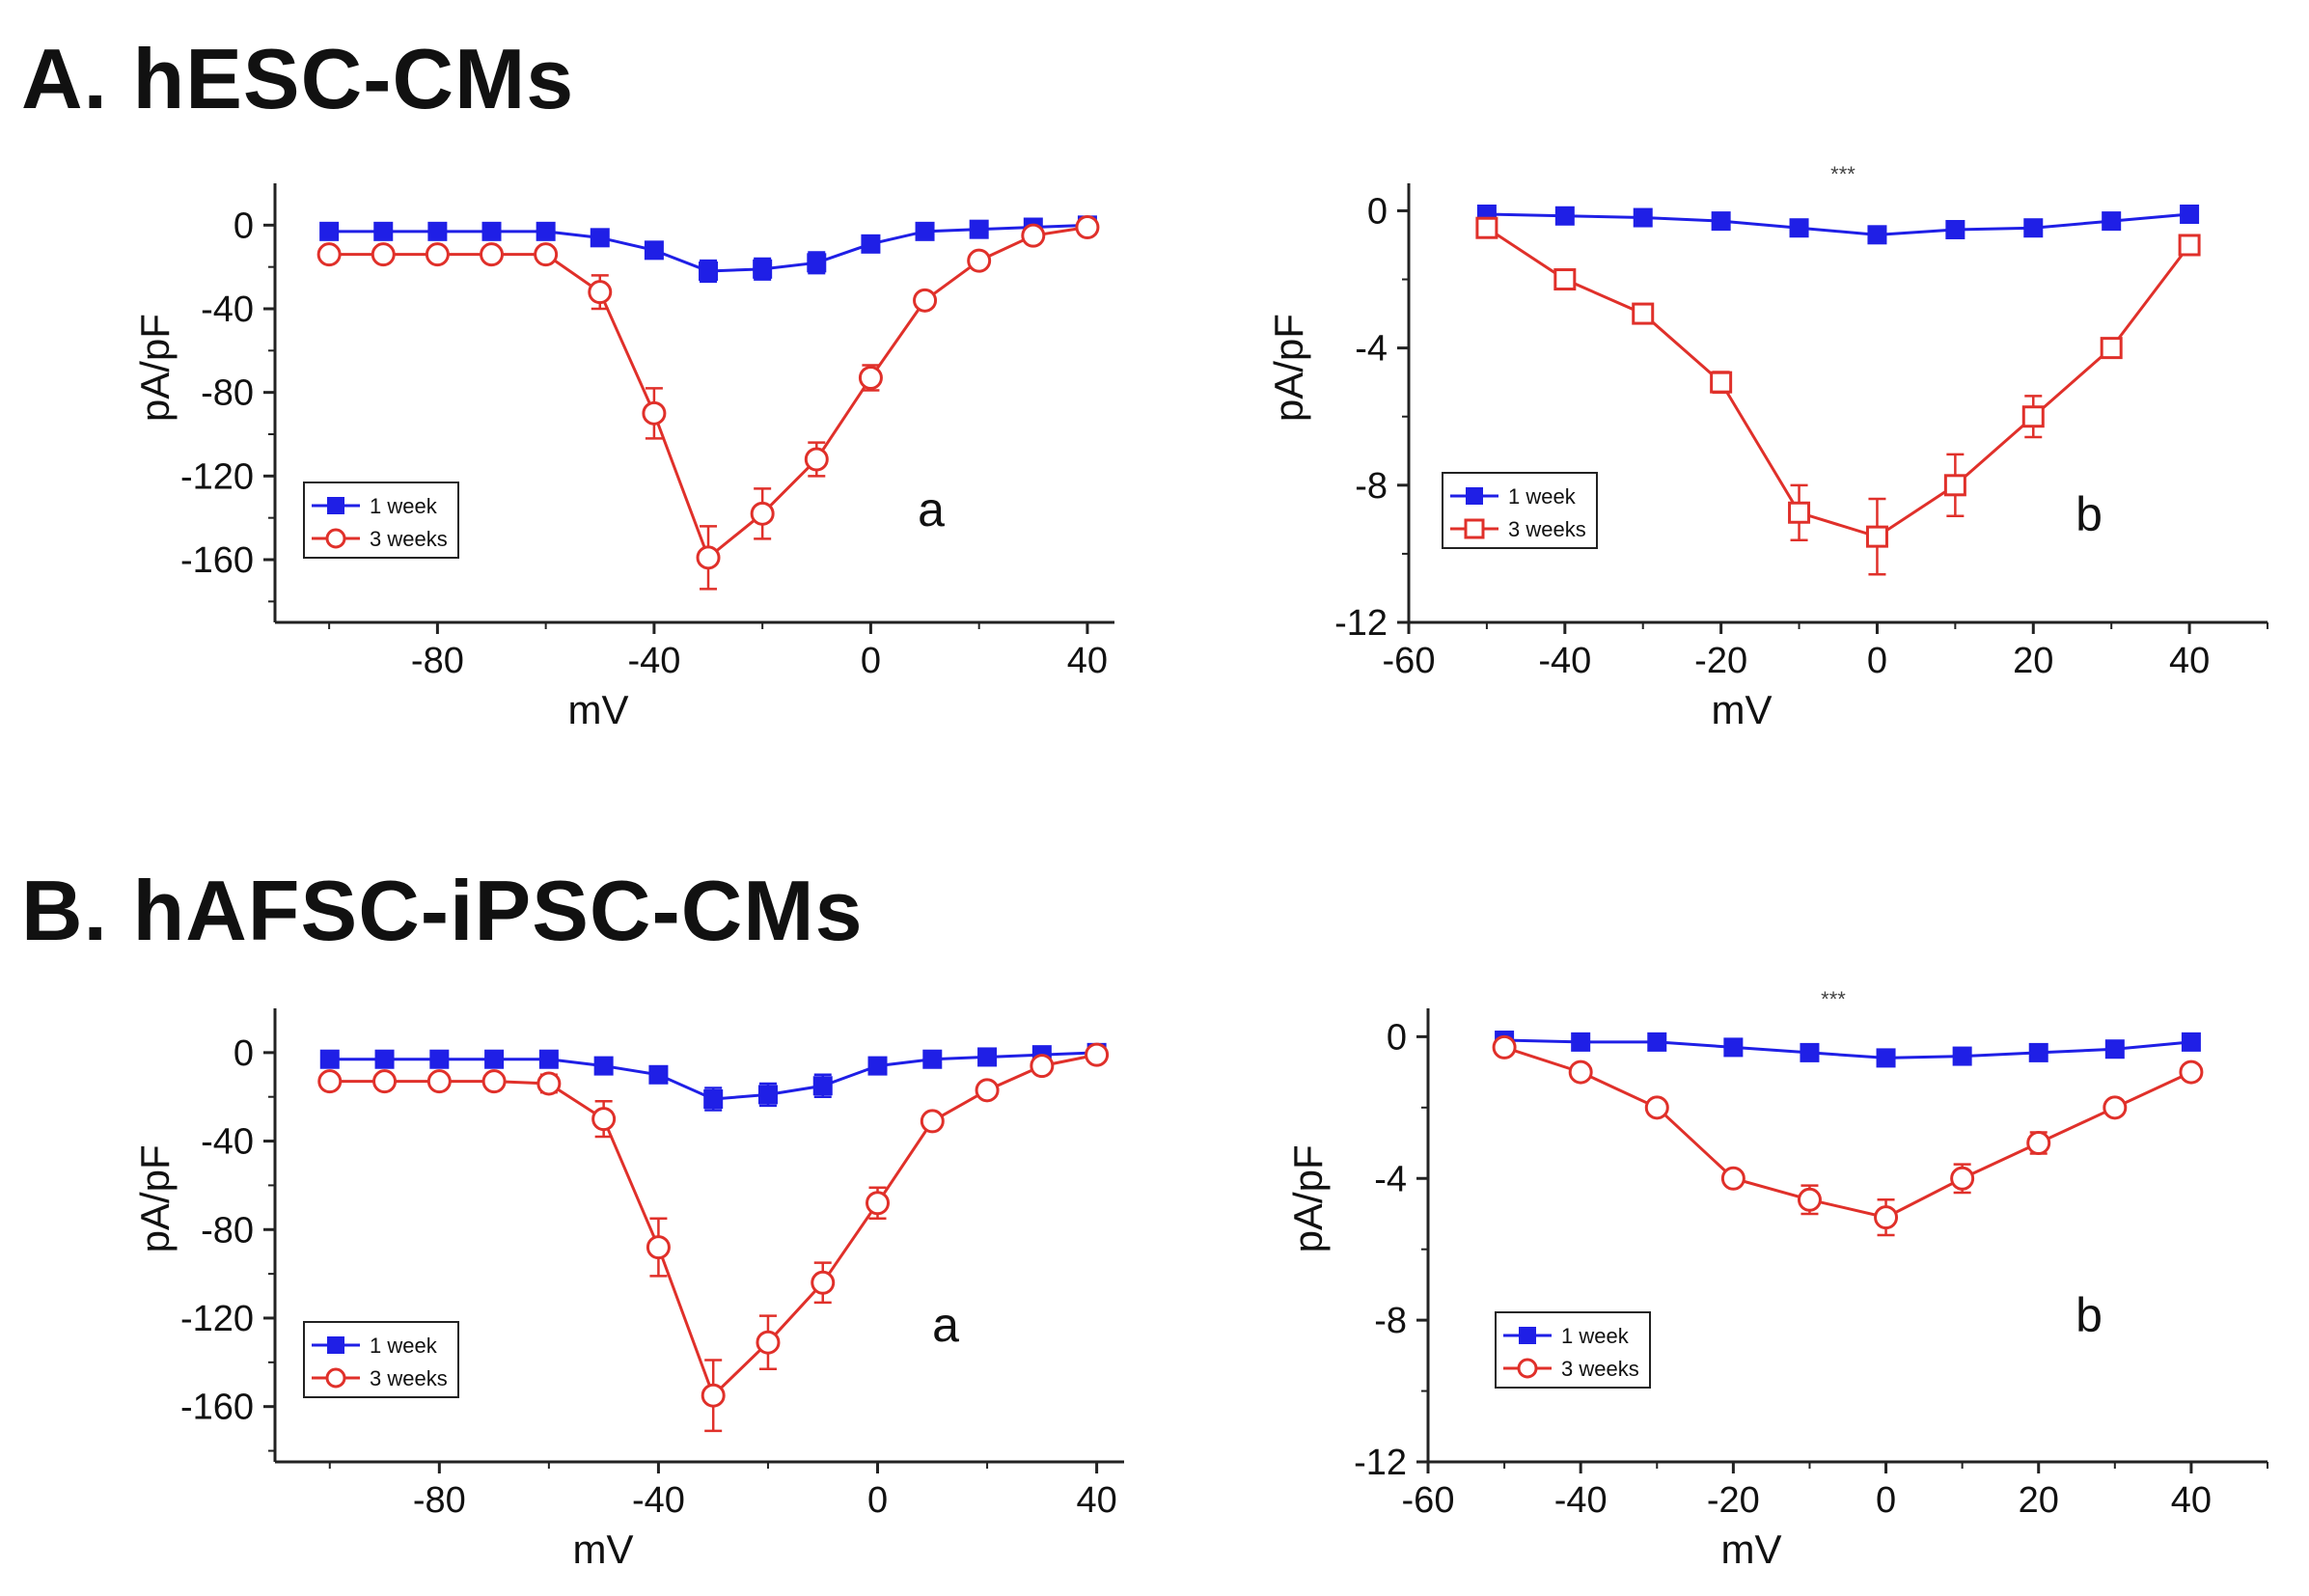 The width and height of the screenshot is (2309, 1596). Describe the element at coordinates (409, 539) in the screenshot. I see `legend-label: 3 weeks` at that location.